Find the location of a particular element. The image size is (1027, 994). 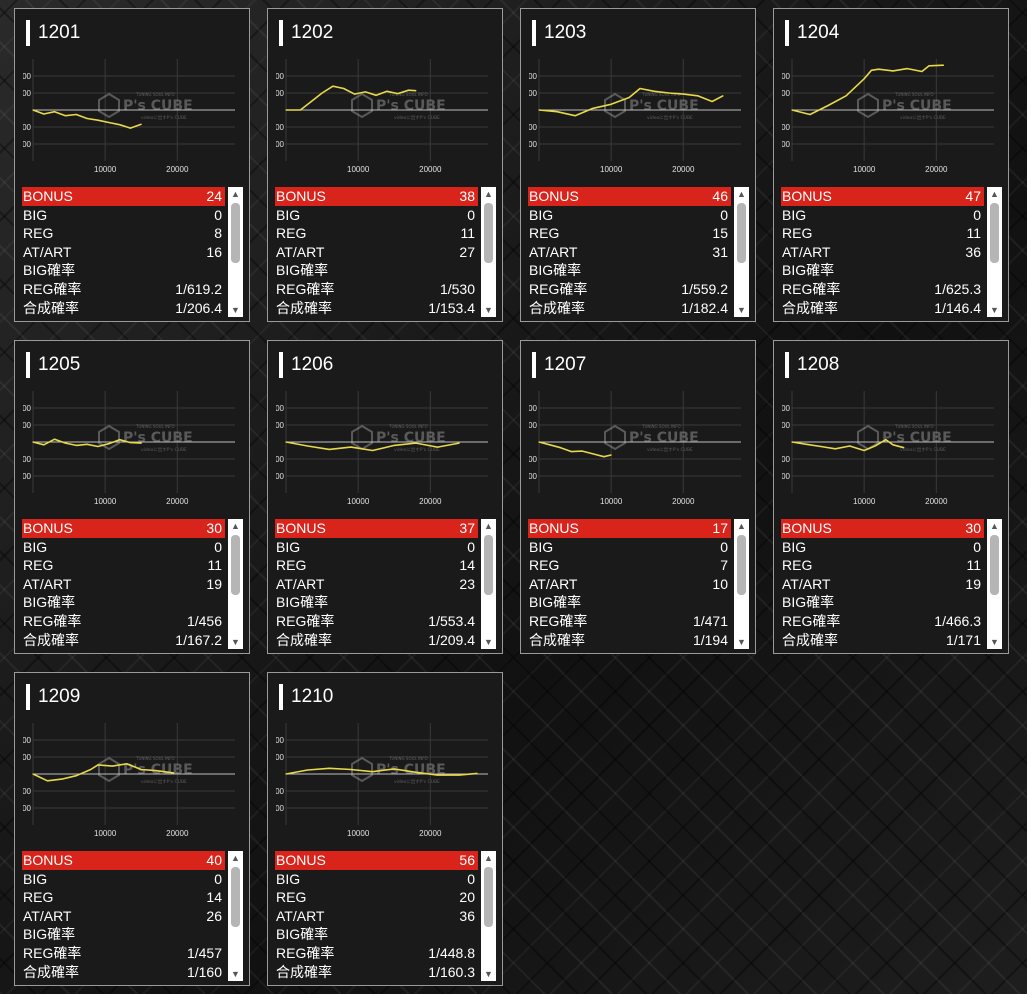

reg-rate-row: REG確率 1/619.2 is located at coordinates (123, 289).